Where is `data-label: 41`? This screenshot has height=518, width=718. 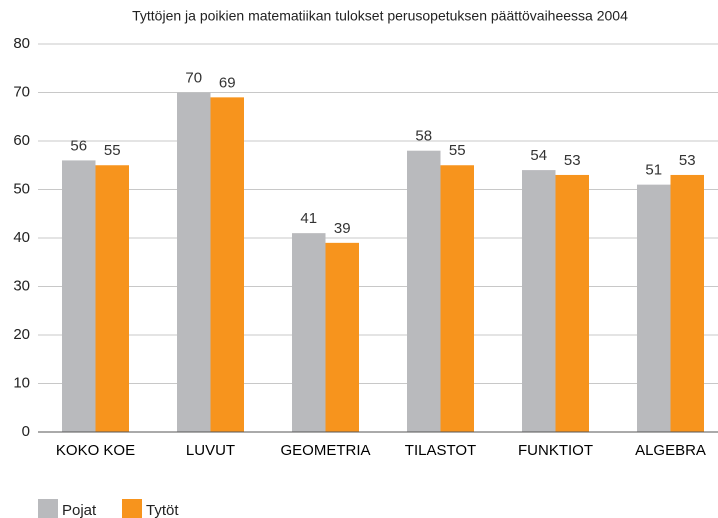 data-label: 41 is located at coordinates (308, 218).